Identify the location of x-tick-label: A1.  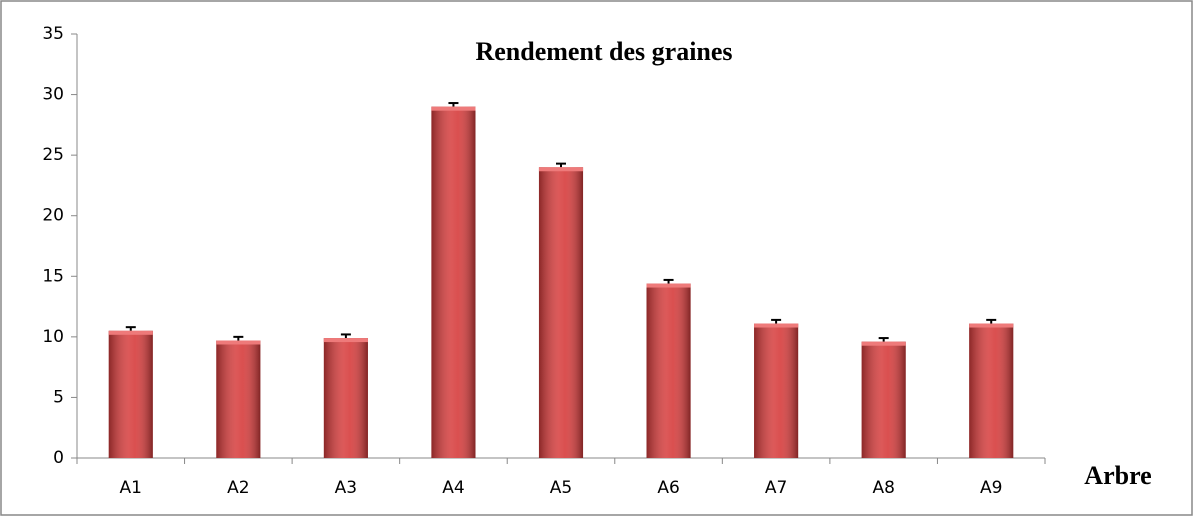
(131, 488).